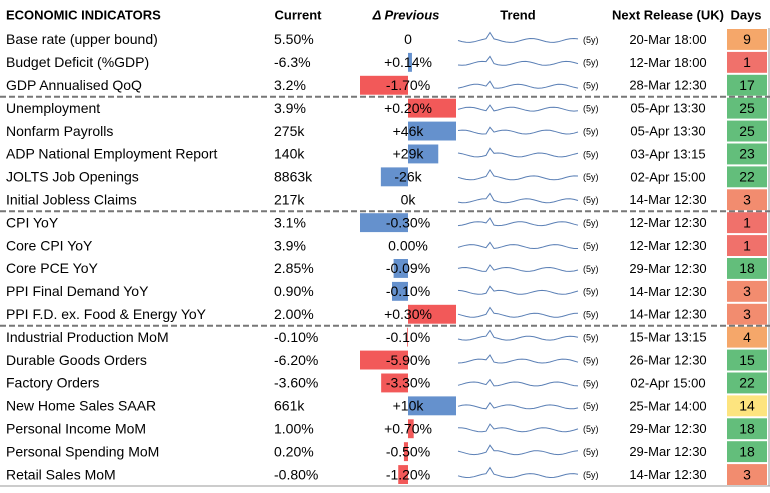 Image resolution: width=770 pixels, height=493 pixels. I want to click on delta-value: -5.90%, so click(408, 360).